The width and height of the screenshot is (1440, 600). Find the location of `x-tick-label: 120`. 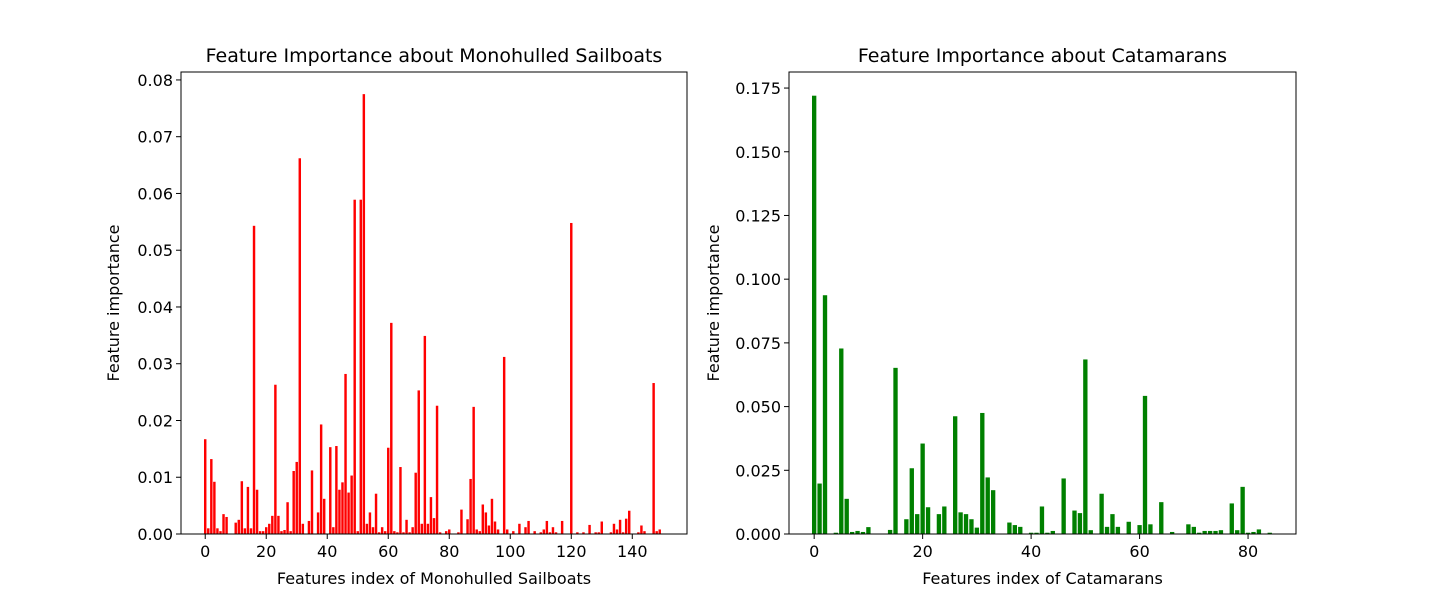

x-tick-label: 120 is located at coordinates (571, 551).